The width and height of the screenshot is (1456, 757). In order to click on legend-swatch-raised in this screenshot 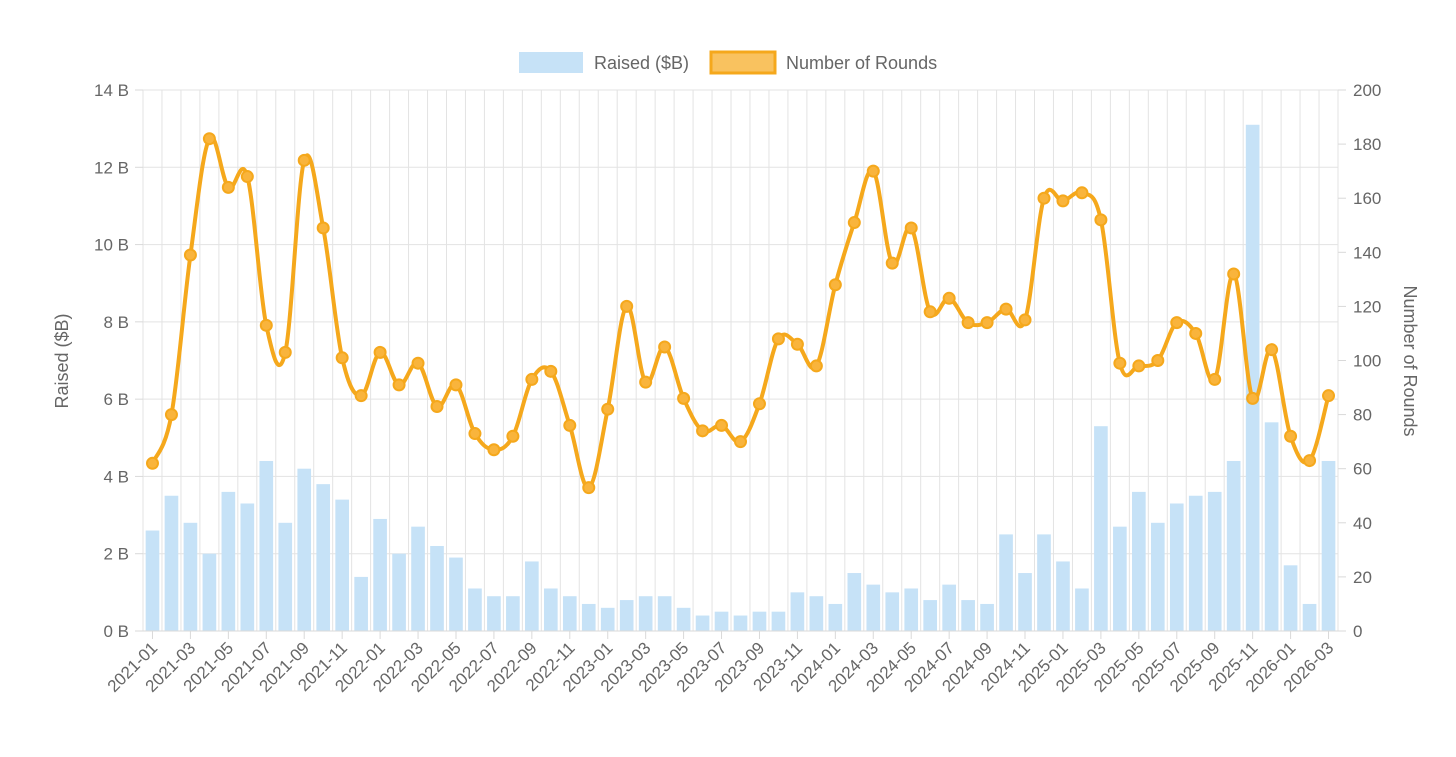, I will do `click(551, 62)`.